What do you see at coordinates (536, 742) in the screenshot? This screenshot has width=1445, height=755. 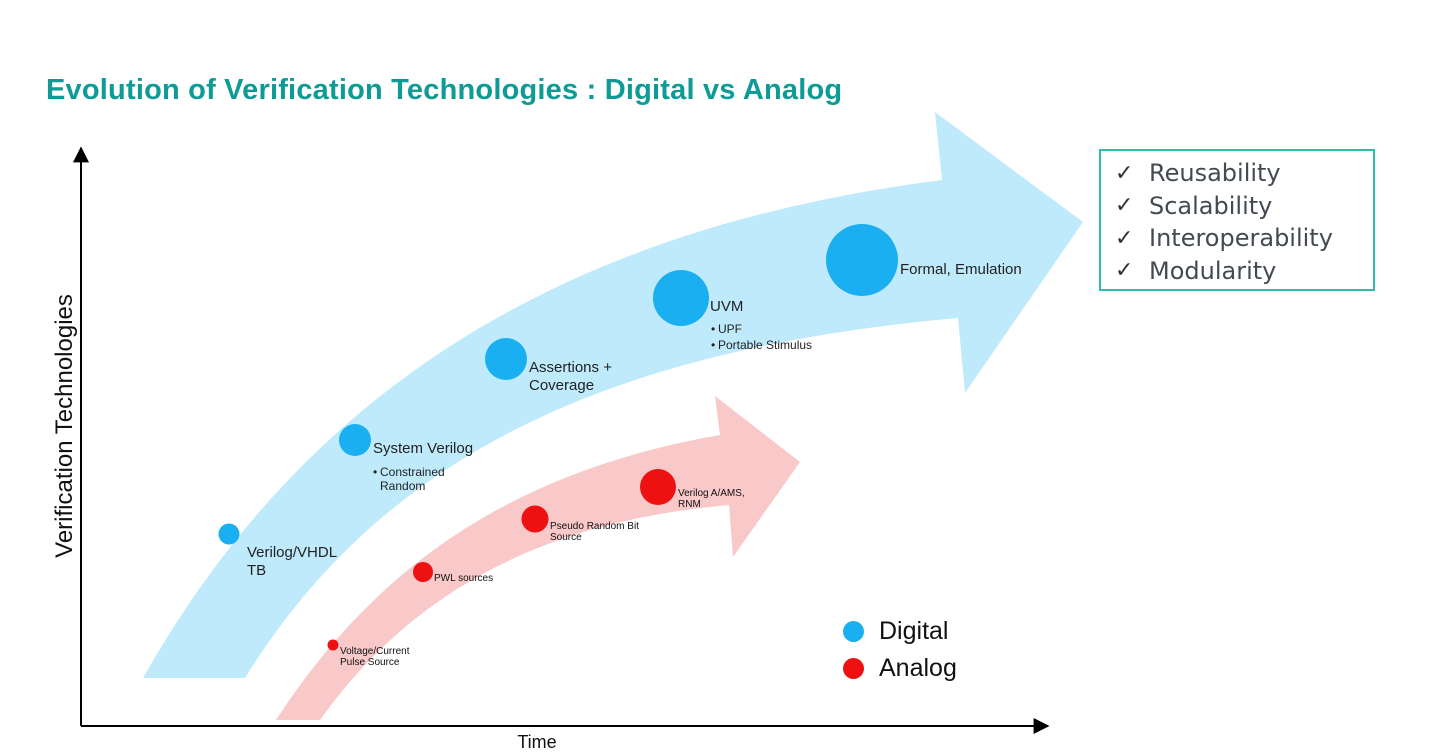 I see `x-axis-label: Time` at bounding box center [536, 742].